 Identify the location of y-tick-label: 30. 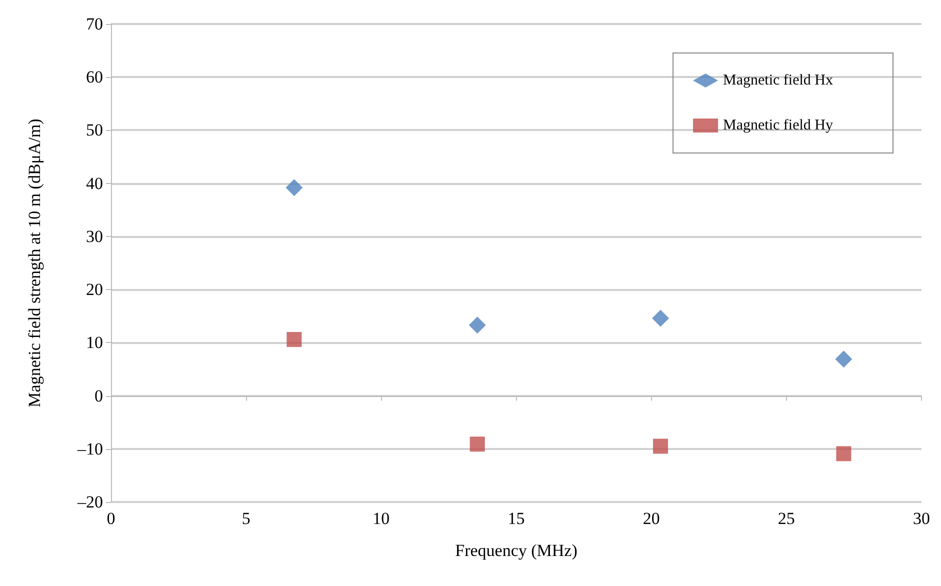
(94, 236).